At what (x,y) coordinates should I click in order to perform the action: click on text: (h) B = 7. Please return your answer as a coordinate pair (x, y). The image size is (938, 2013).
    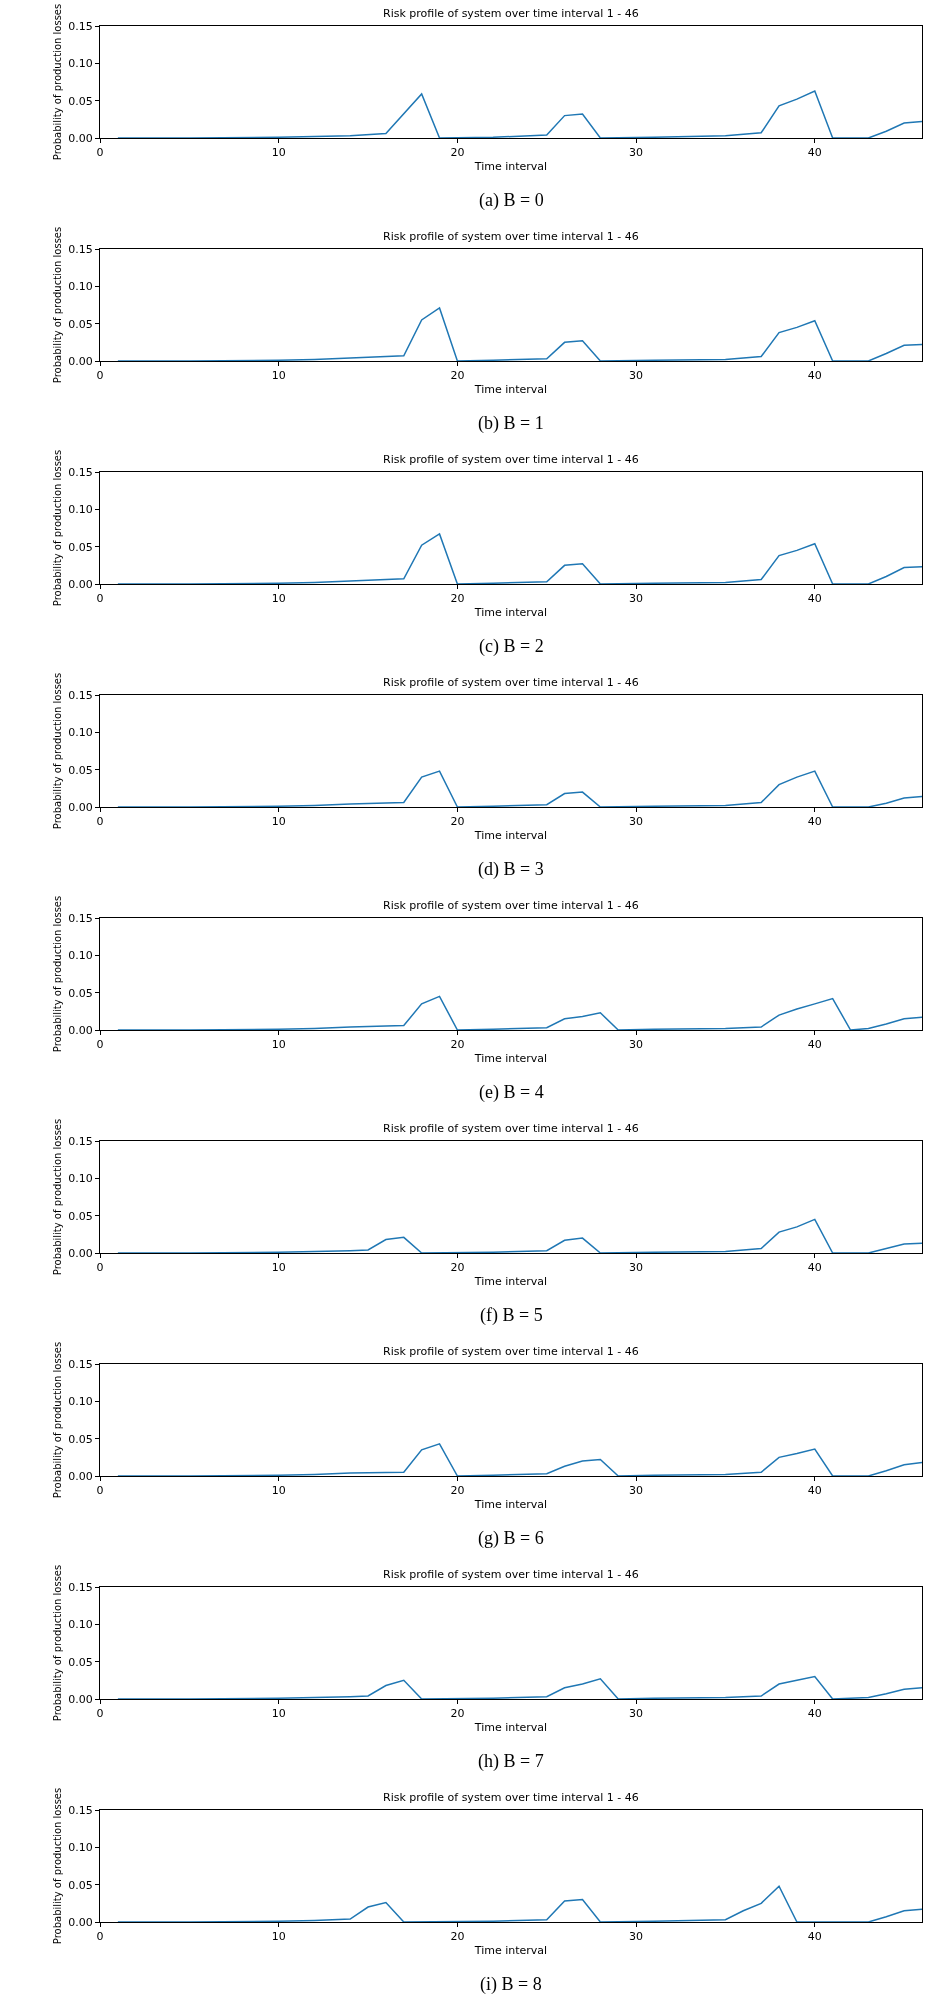
    Looking at the image, I should click on (511, 1761).